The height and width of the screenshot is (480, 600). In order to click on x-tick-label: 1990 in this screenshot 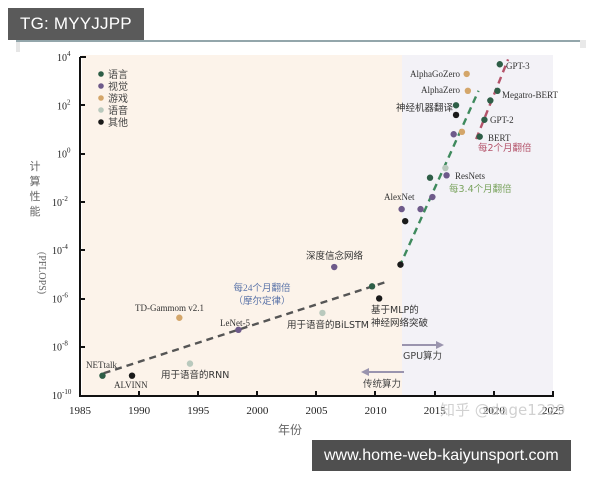, I will do `click(139, 411)`.